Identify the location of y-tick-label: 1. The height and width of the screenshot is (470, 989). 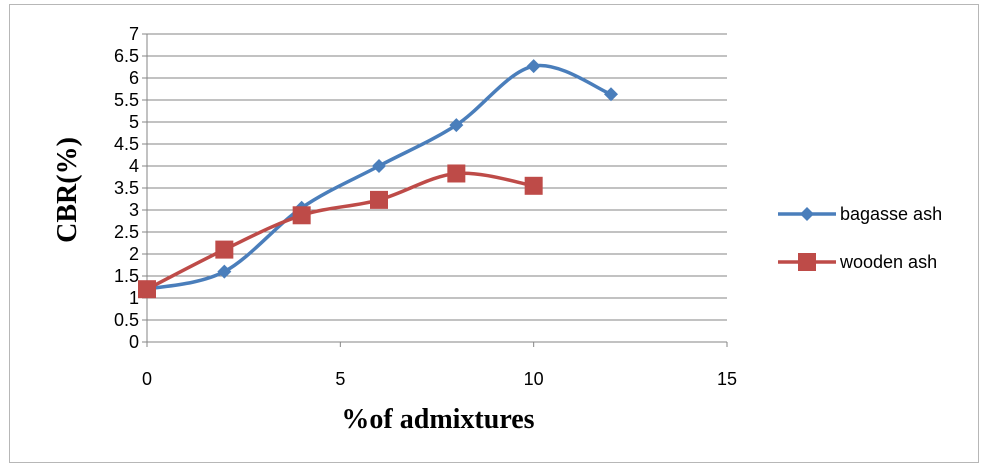
(134, 298).